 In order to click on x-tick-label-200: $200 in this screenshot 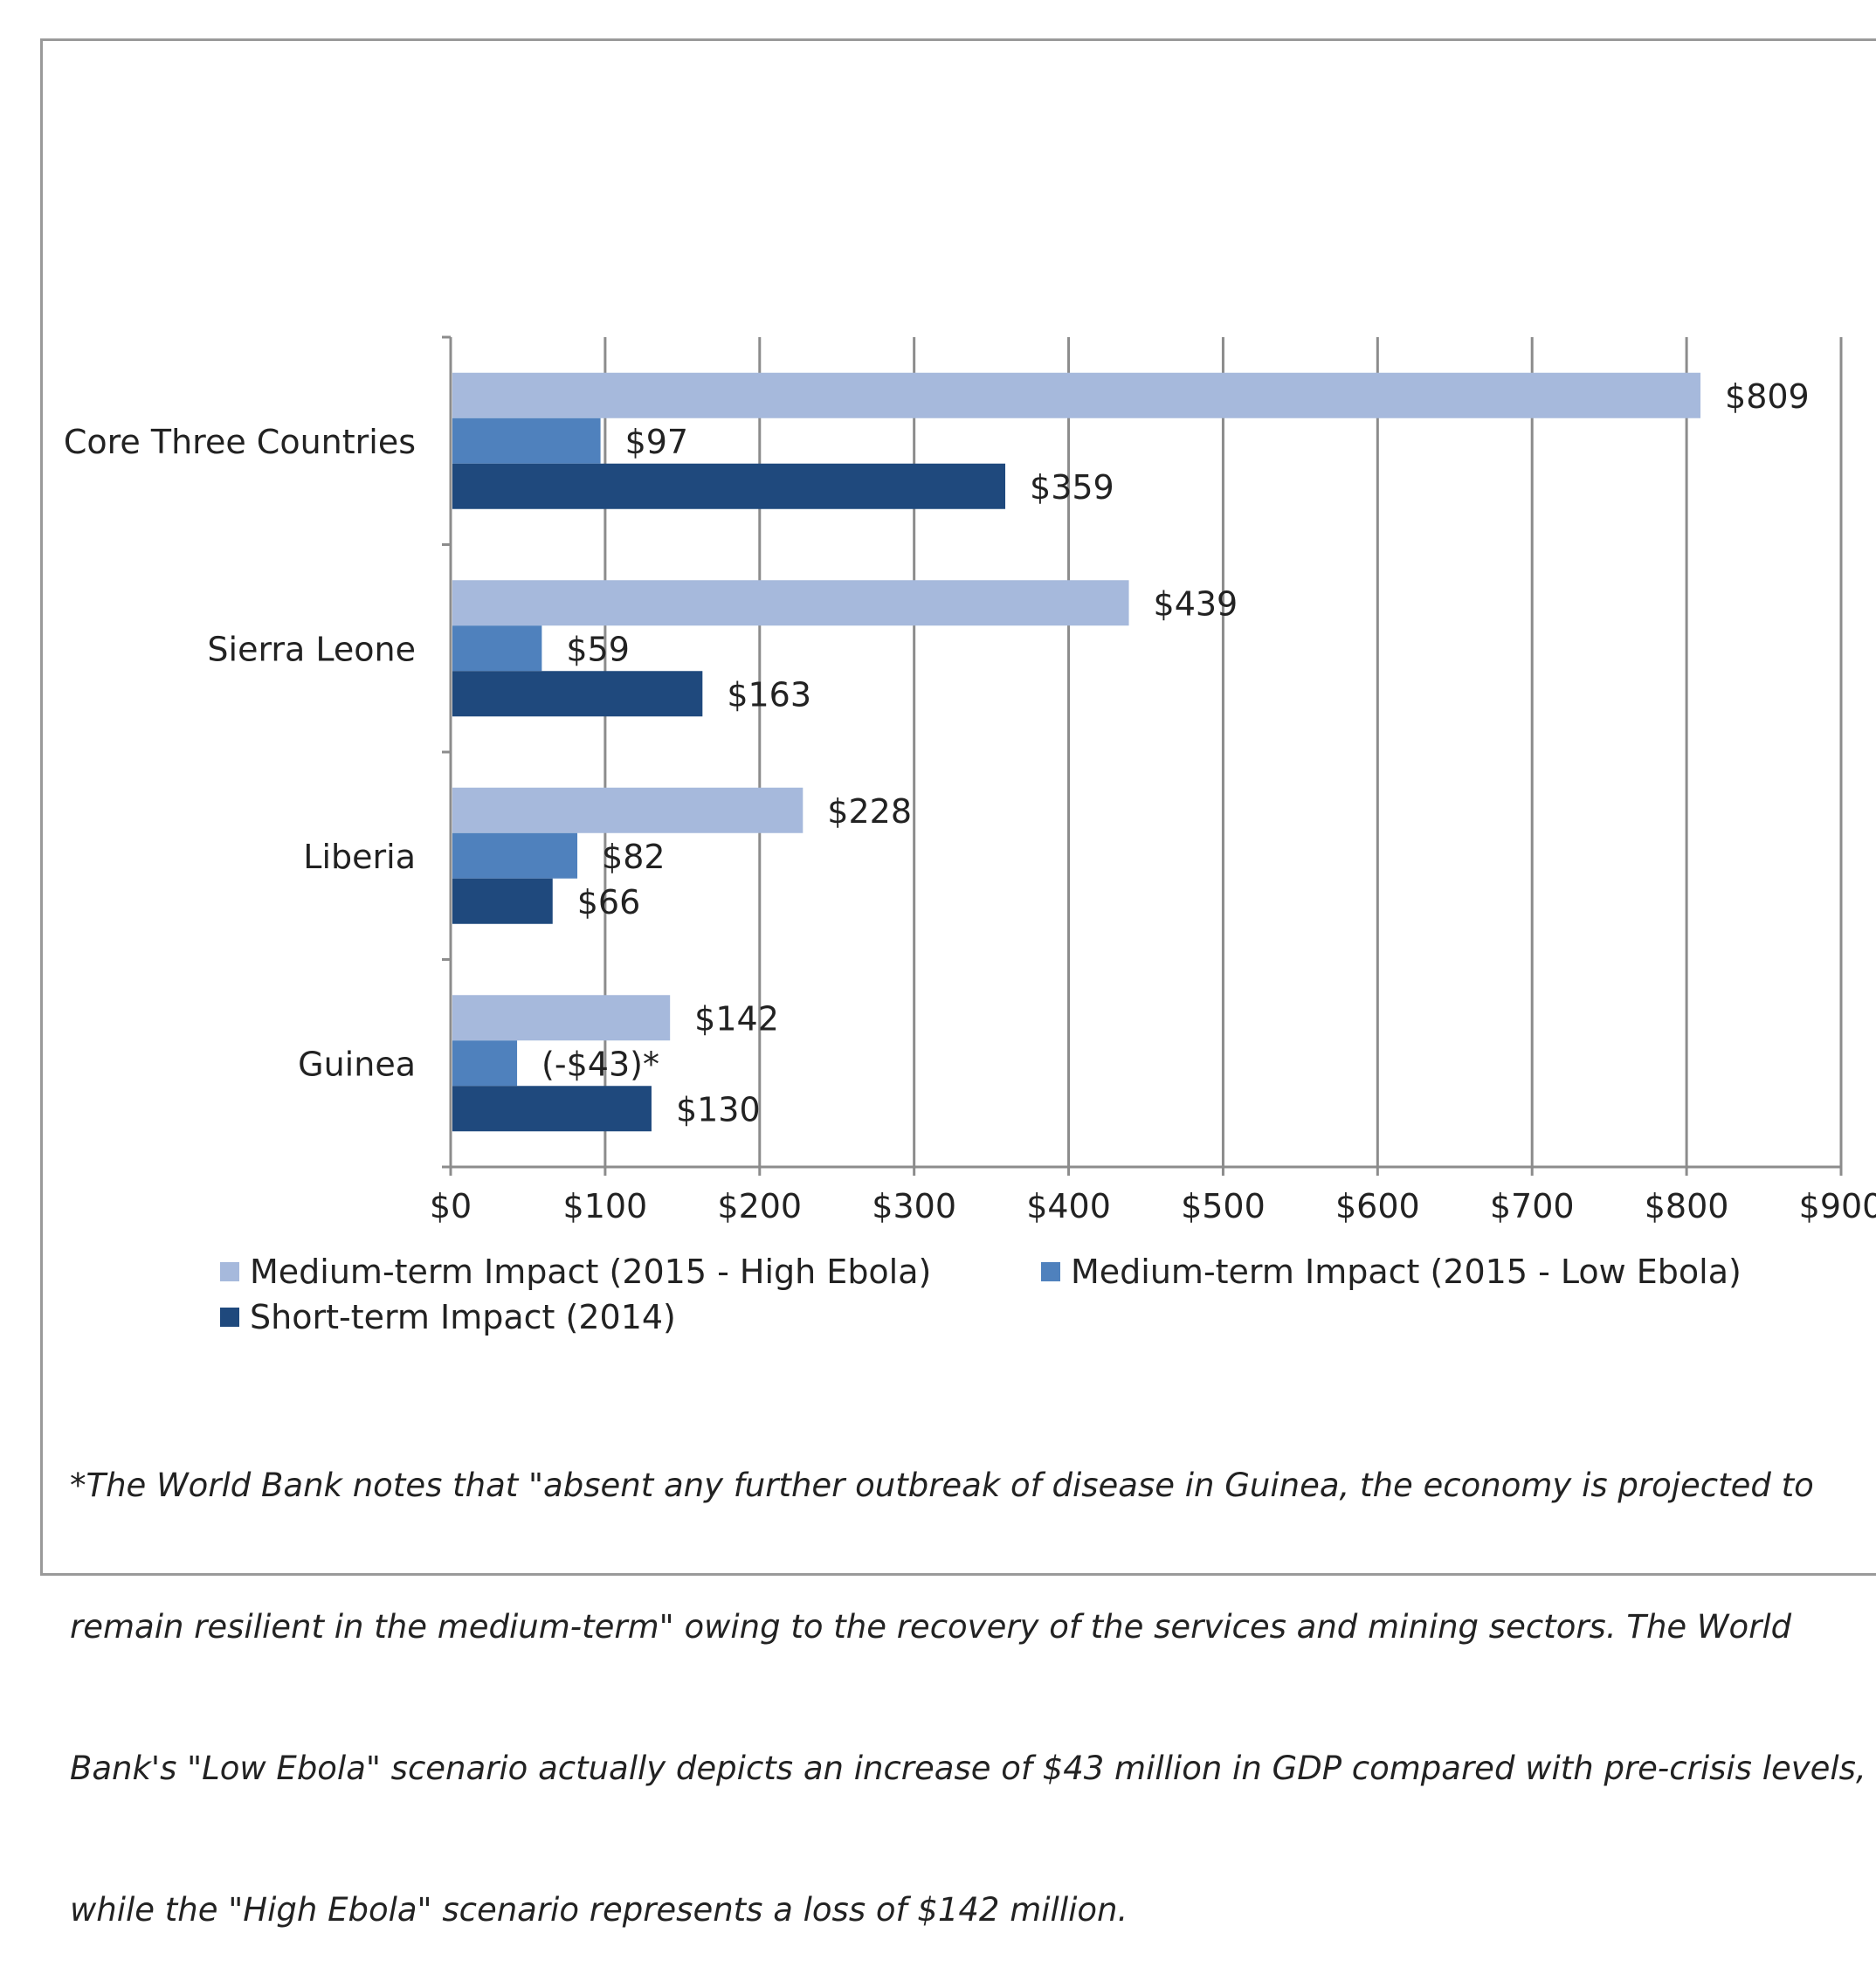, I will do `click(759, 1206)`.